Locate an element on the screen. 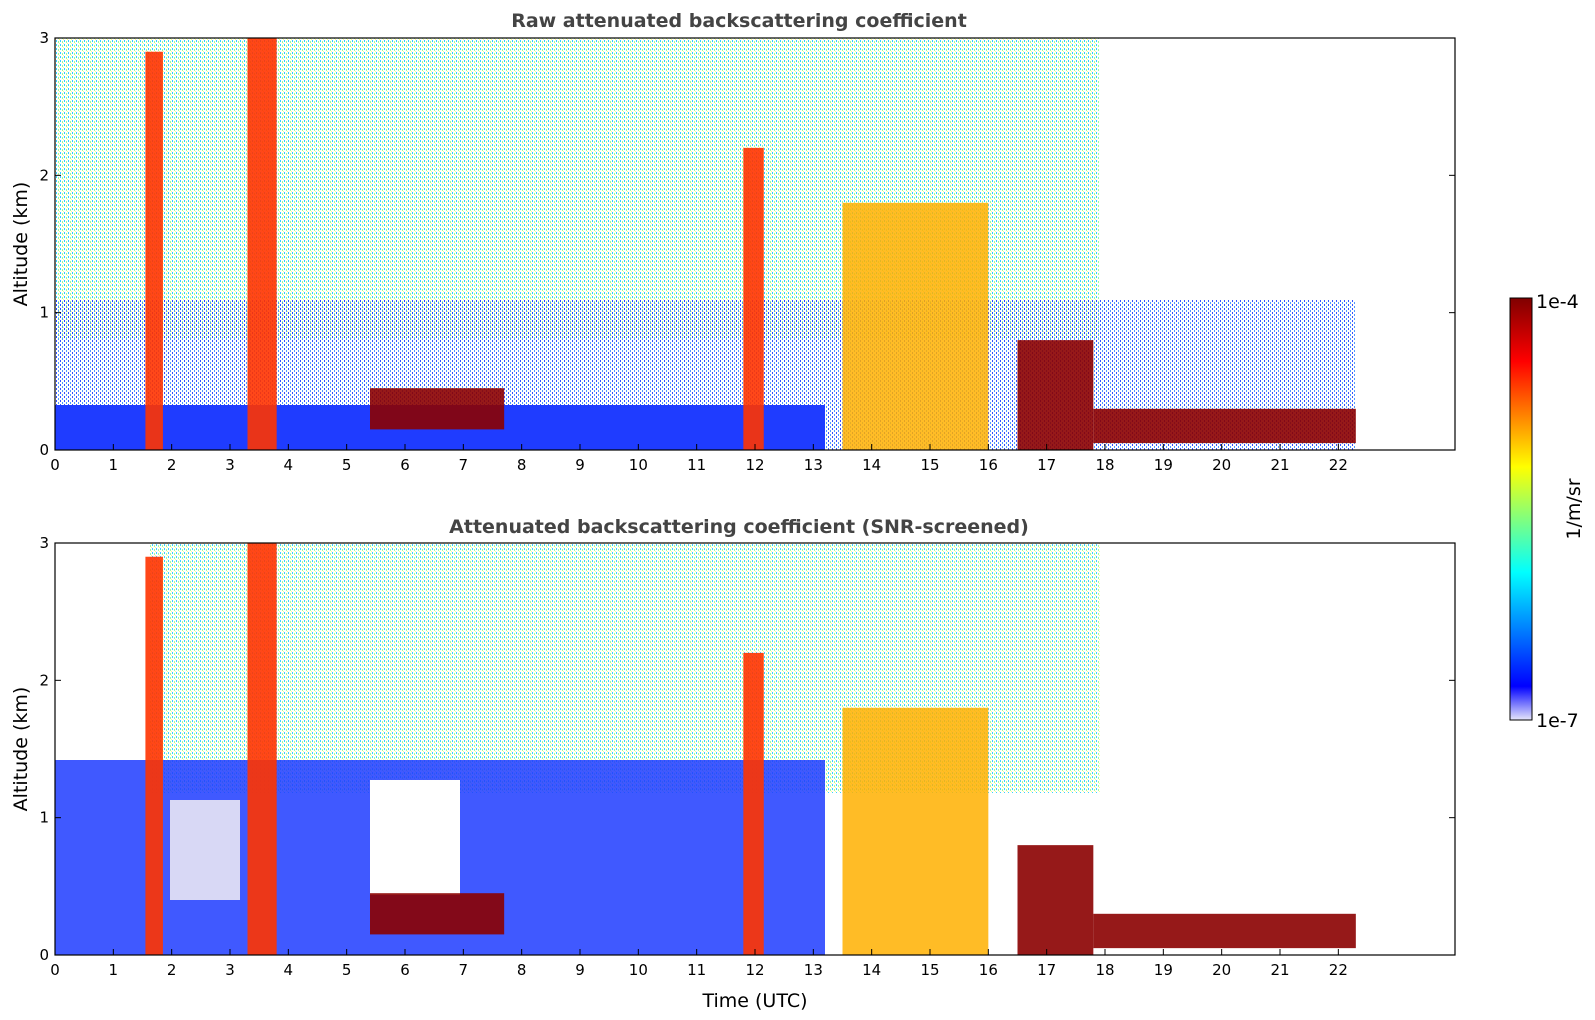 The width and height of the screenshot is (1595, 1020). colorbar: 1e-4 1e-7 1/m/sr is located at coordinates (1547, 511).